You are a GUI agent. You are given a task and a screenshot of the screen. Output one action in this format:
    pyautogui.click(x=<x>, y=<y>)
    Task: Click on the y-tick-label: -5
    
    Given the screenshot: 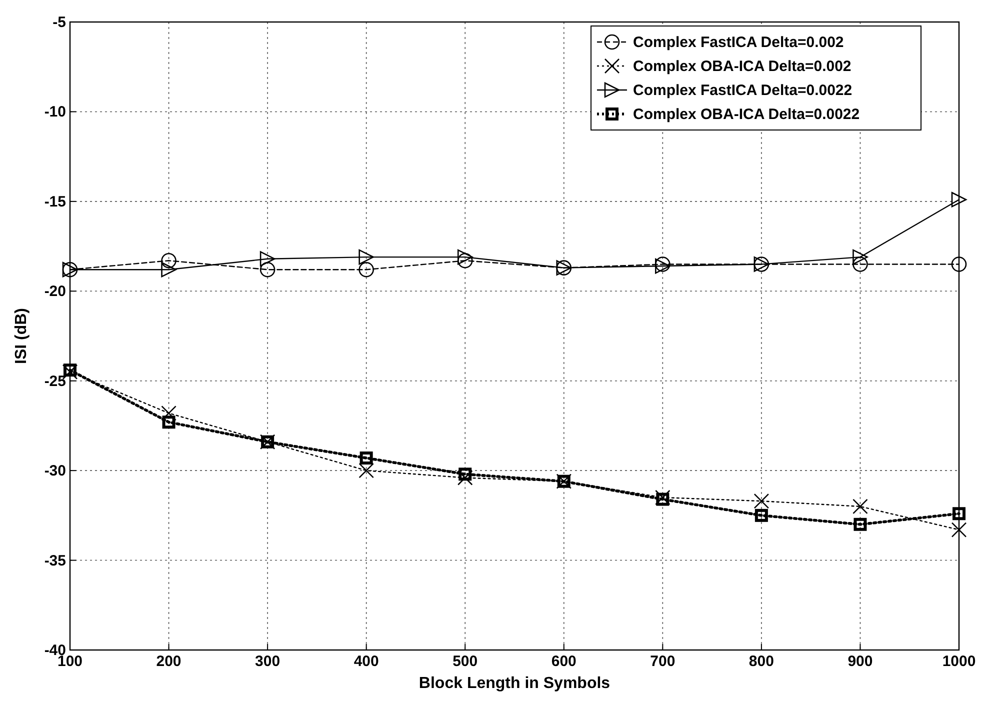 What is the action you would take?
    pyautogui.click(x=59, y=22)
    